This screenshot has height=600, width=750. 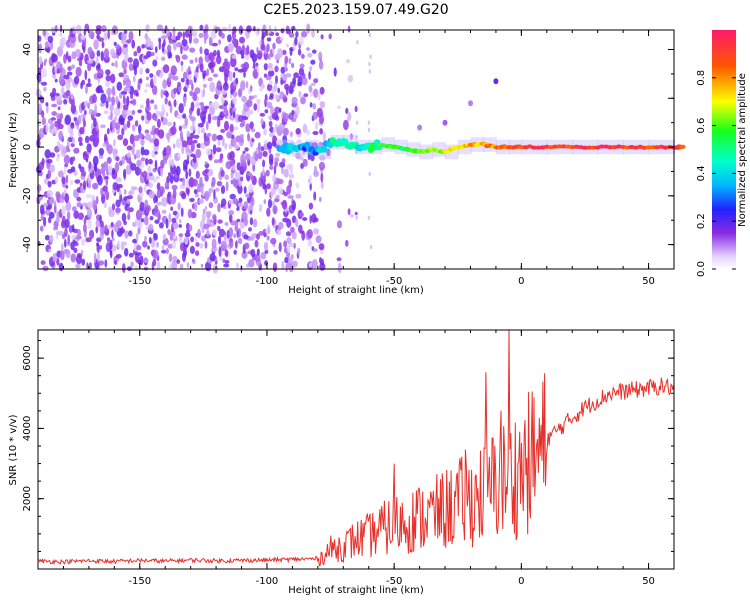 What do you see at coordinates (394, 281) in the screenshot?
I see `x-tick-label: -50` at bounding box center [394, 281].